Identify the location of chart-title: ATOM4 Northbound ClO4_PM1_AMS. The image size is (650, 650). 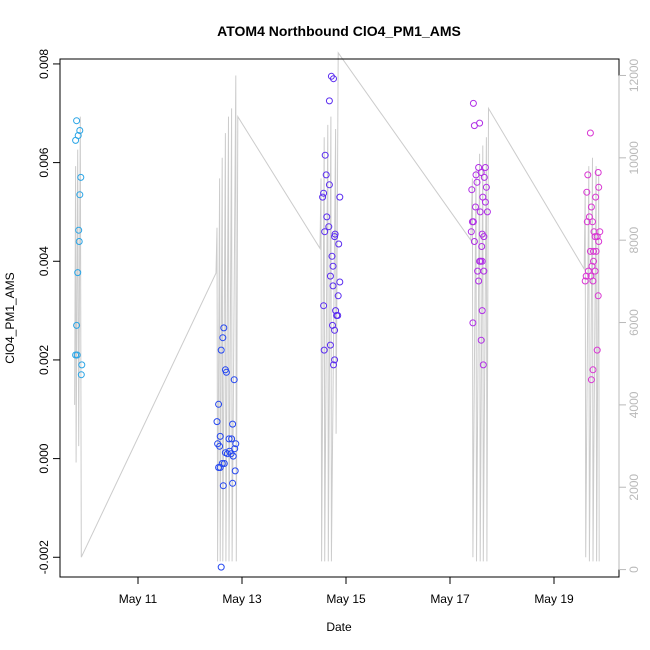
(339, 31).